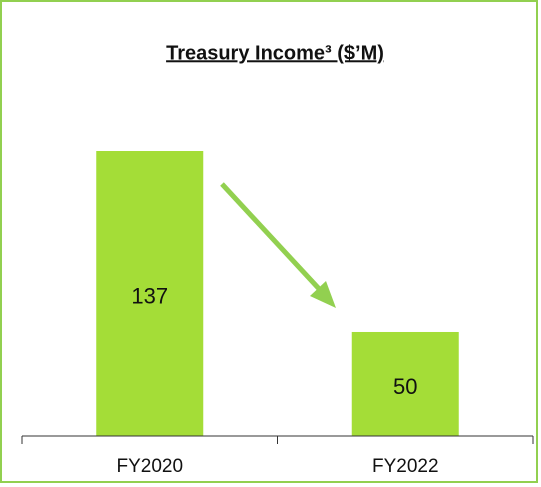 The height and width of the screenshot is (487, 541). I want to click on x-tick-label: FY2022, so click(405, 466).